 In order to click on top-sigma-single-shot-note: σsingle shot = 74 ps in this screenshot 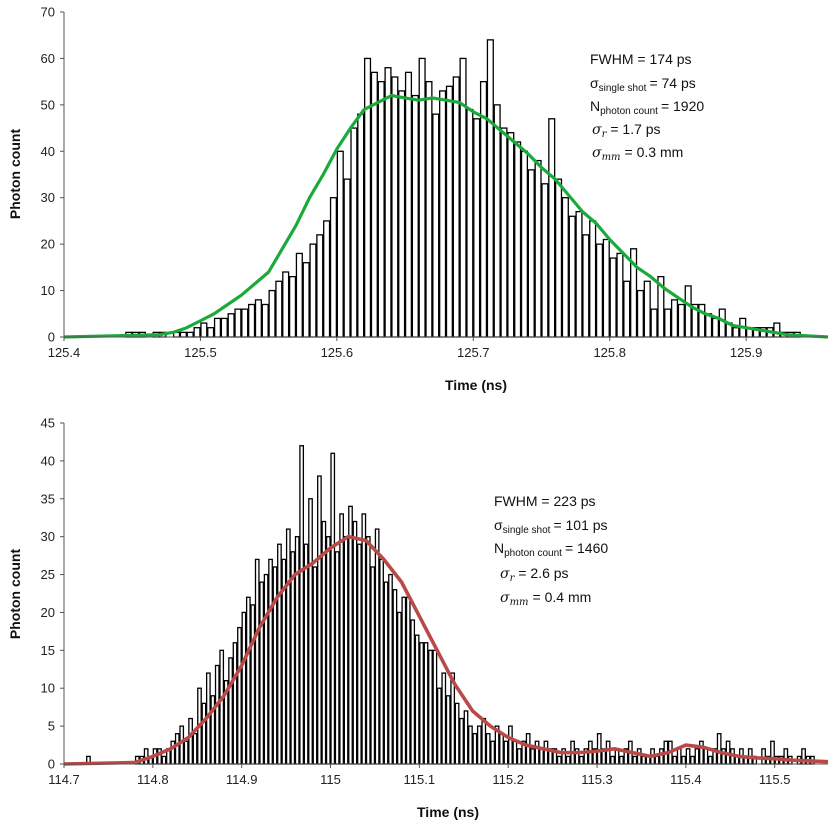, I will do `click(643, 84)`.